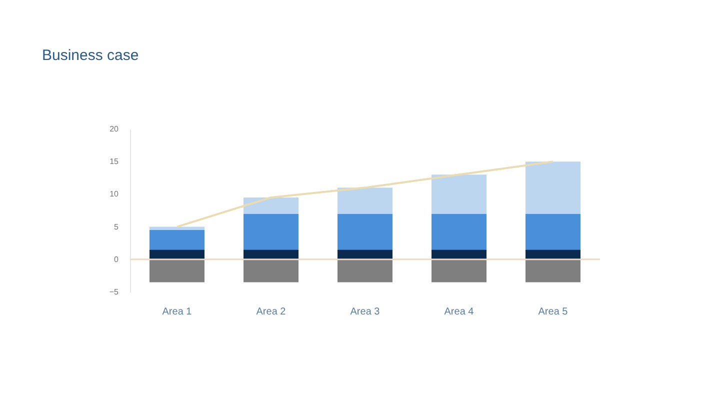 This screenshot has width=724, height=403. I want to click on line-series, so click(365, 194).